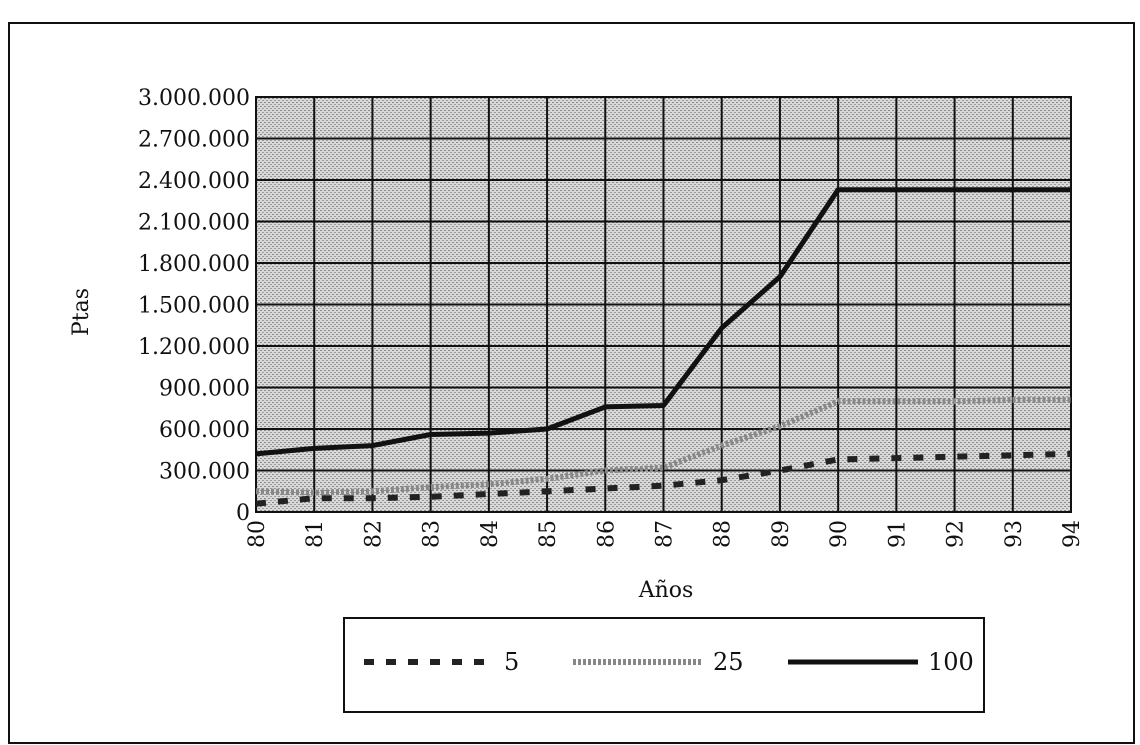  Describe the element at coordinates (432, 534) in the screenshot. I see `x-tick-label: 83` at that location.